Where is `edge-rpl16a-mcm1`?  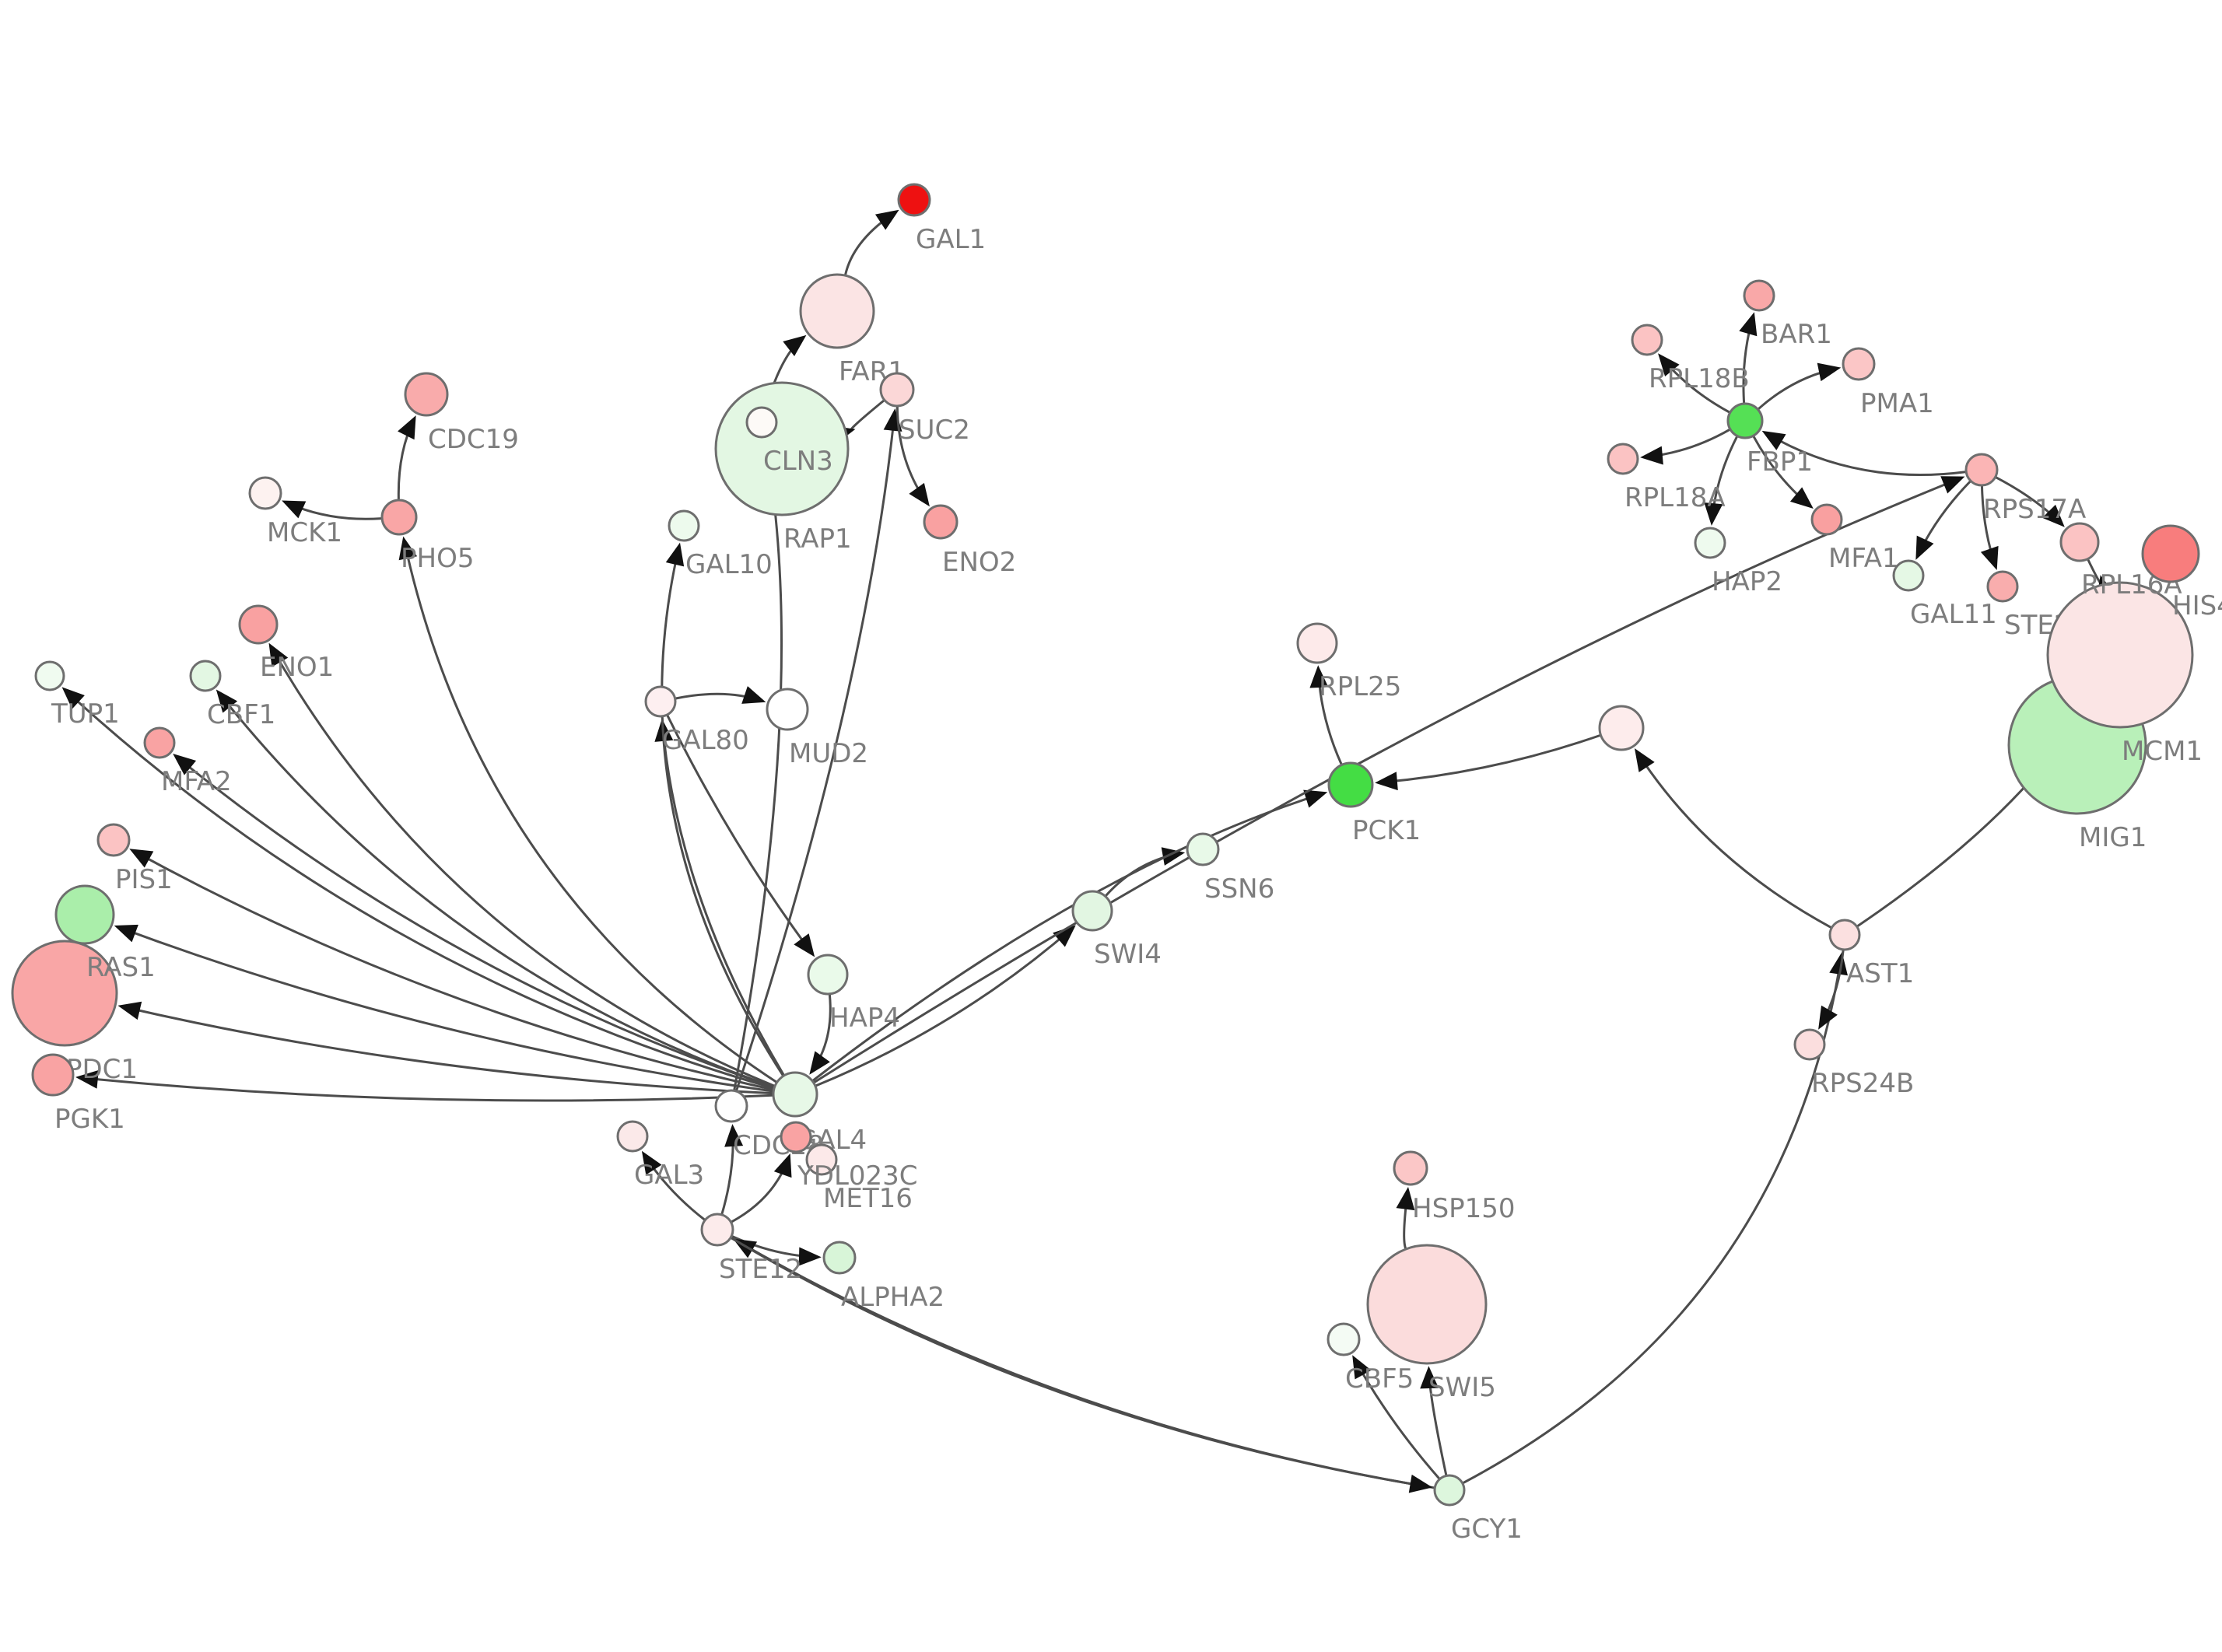
edge-rpl16a-mcm1 is located at coordinates (2101, 579).